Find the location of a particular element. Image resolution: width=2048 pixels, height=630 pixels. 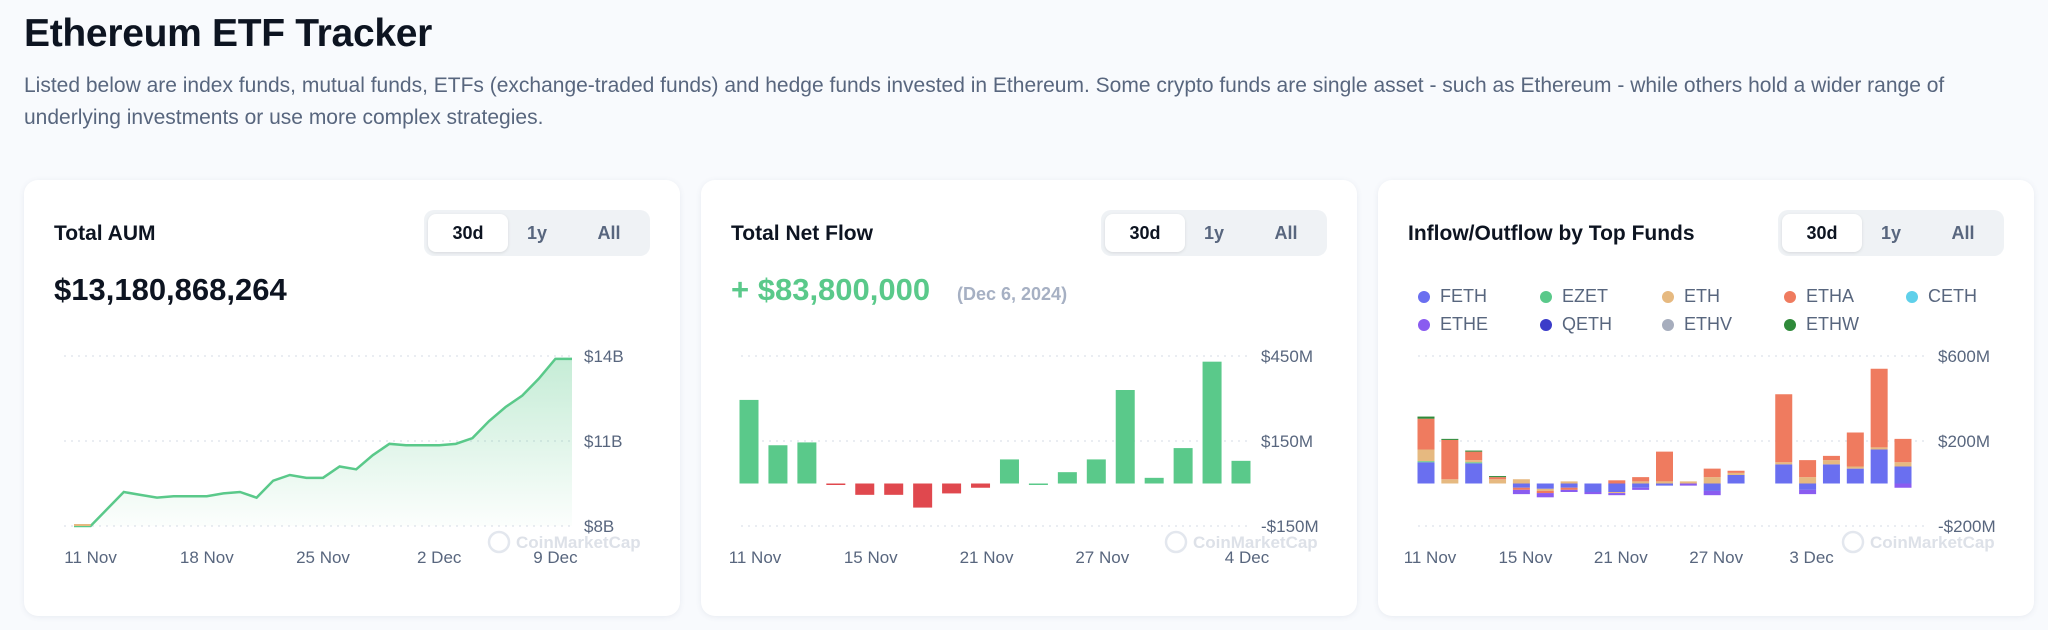

legend-item: ETH is located at coordinates (1691, 296).